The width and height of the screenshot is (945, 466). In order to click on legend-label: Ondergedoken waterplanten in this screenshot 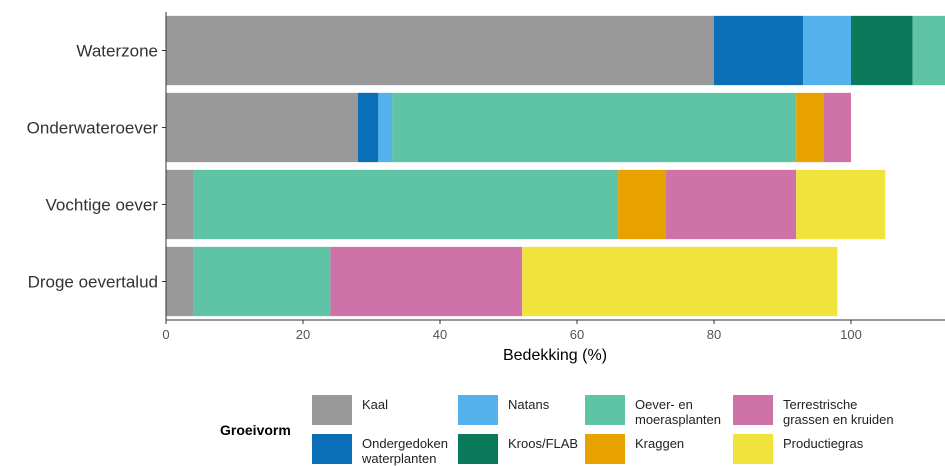, I will do `click(405, 451)`.